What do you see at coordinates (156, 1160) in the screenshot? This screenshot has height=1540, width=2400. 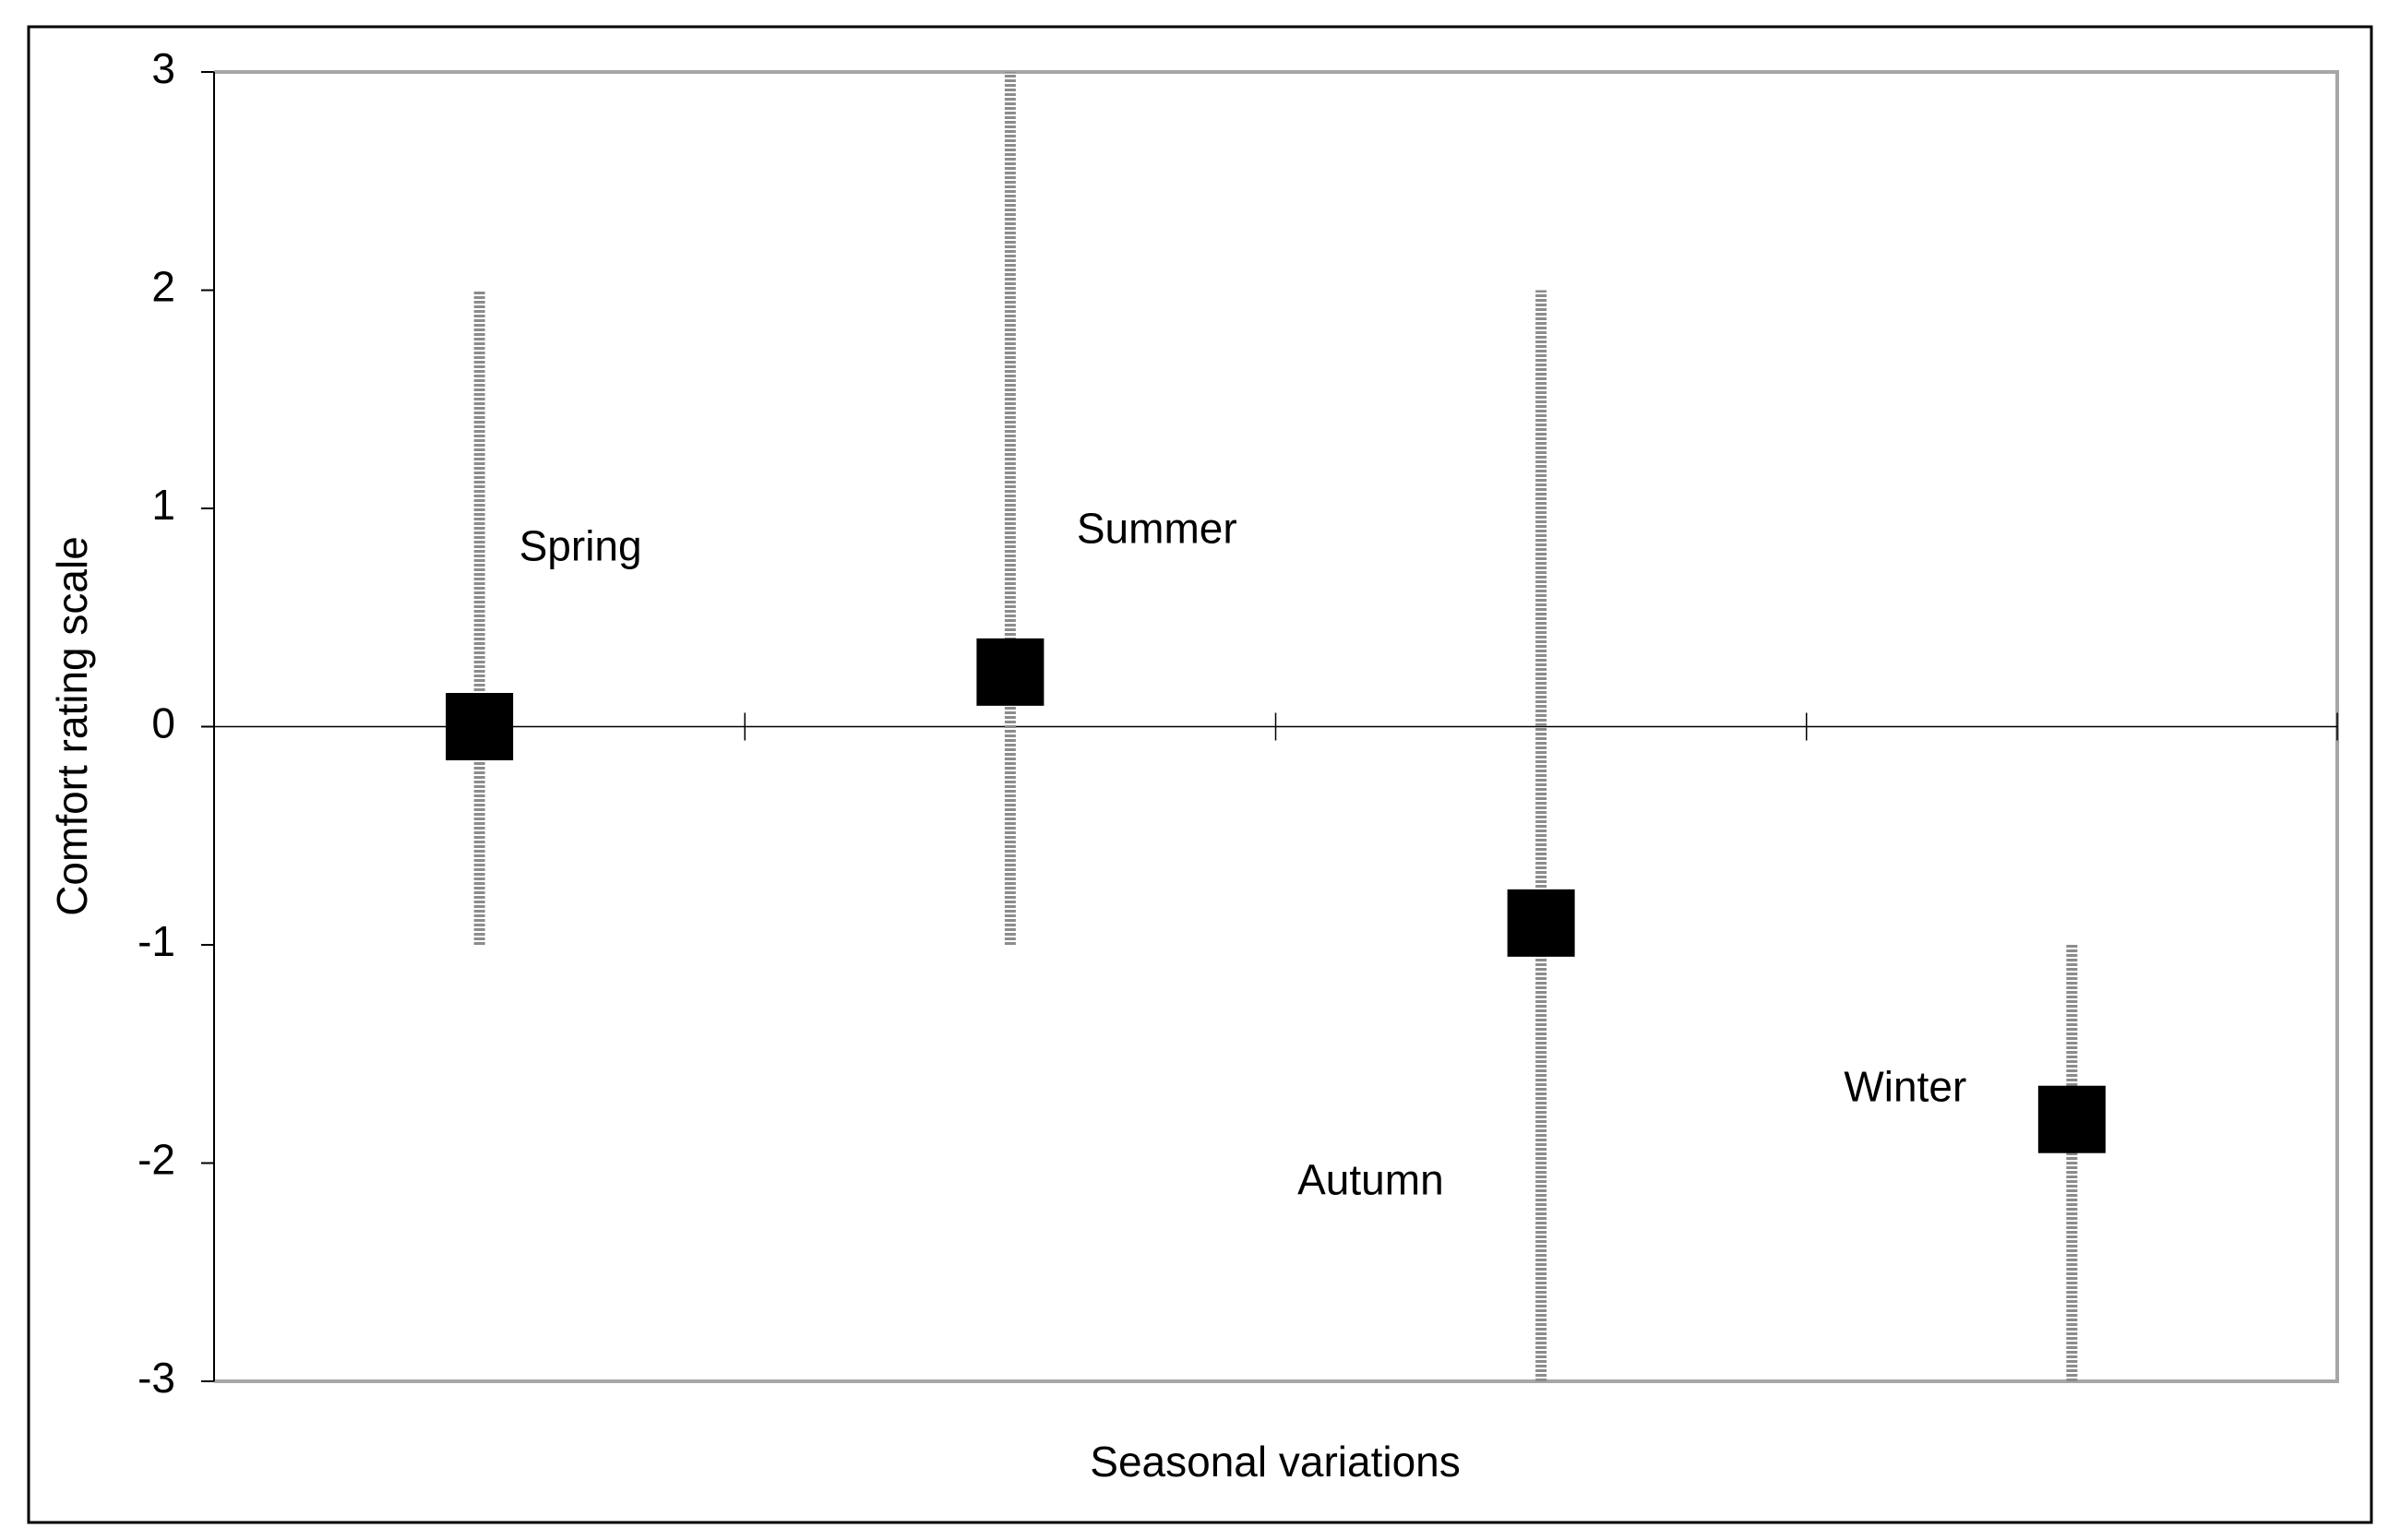 I see `y-tick-label: -2` at bounding box center [156, 1160].